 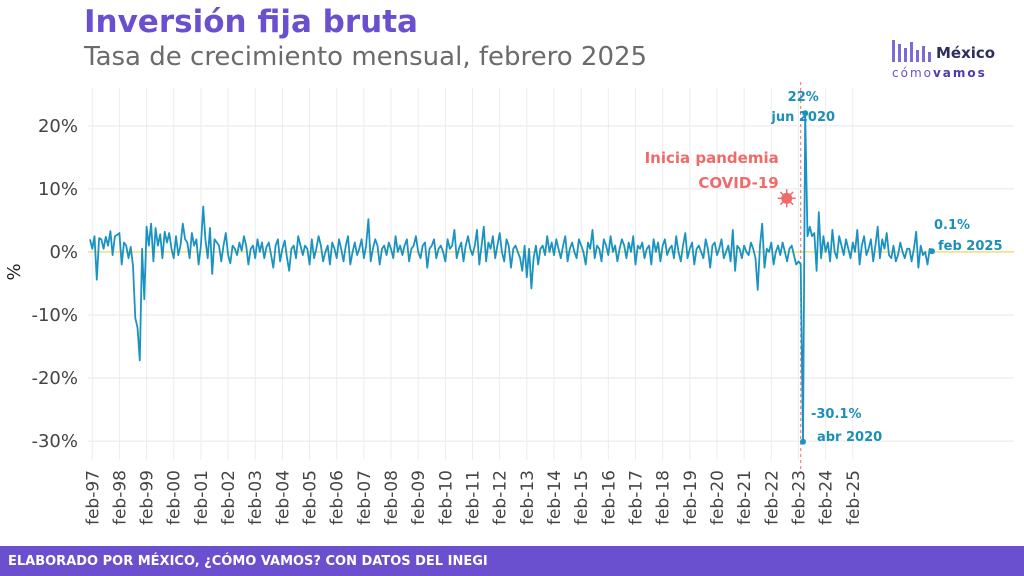 I want to click on x-tick-label: feb-03, so click(x=256, y=497).